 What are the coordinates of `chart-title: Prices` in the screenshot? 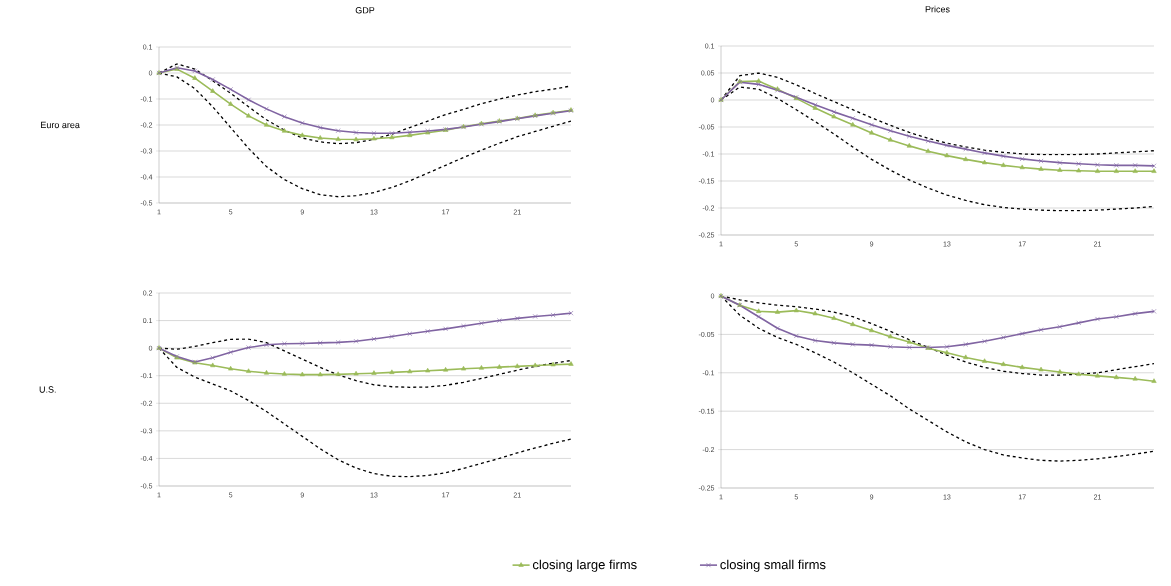 It's located at (937, 9).